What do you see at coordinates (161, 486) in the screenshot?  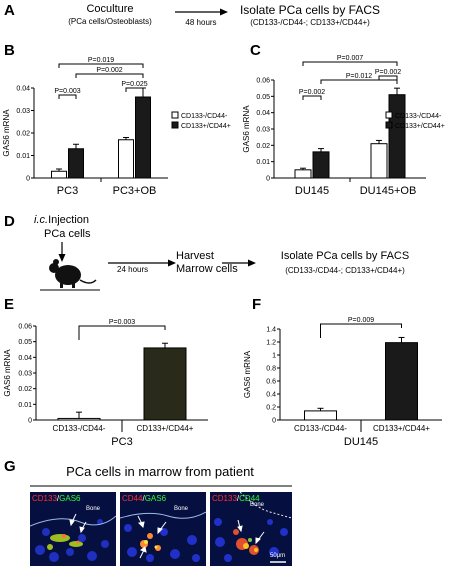 I see `panel-g-rule` at bounding box center [161, 486].